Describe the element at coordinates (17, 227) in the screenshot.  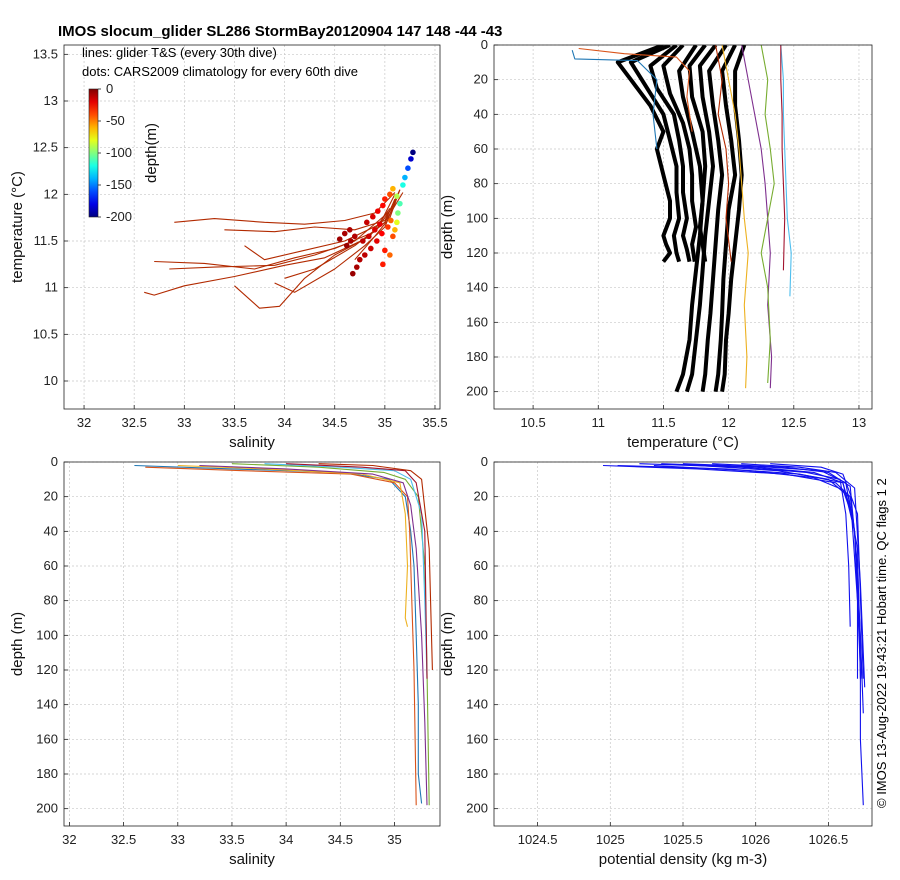
I see `y-axis-label: temperature (°C)` at that location.